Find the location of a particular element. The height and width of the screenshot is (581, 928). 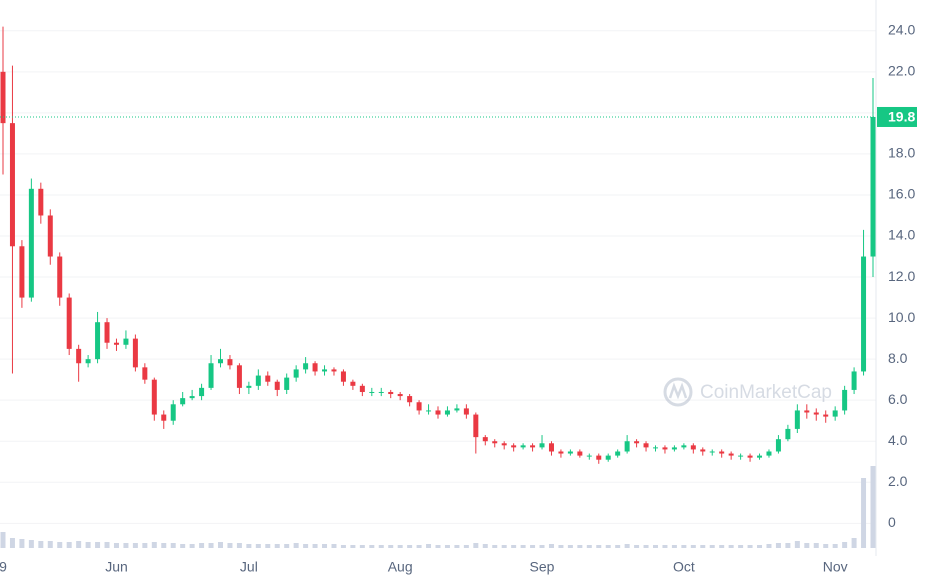

x-tick-label: 9 is located at coordinates (3, 567).